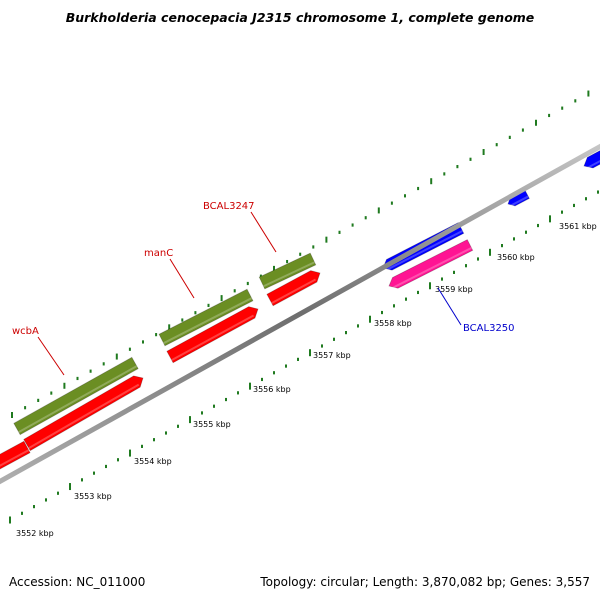  What do you see at coordinates (25, 331) in the screenshot?
I see `gene-label: wcbA` at bounding box center [25, 331].